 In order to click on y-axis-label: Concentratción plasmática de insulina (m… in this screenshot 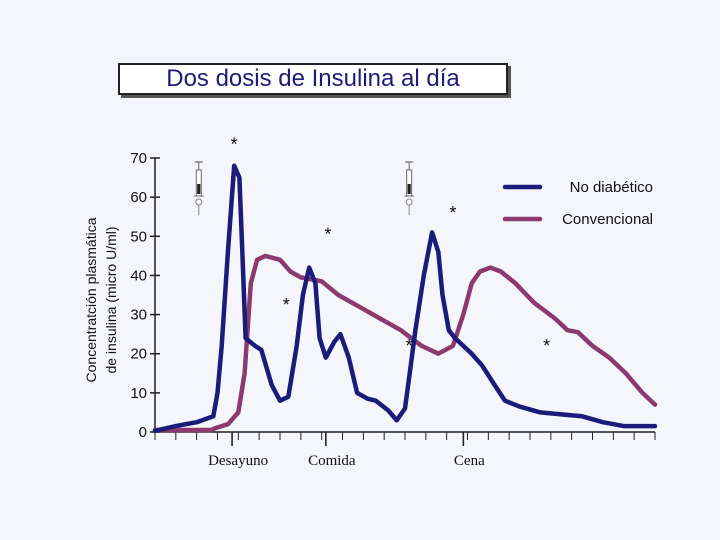, I will do `click(101, 299)`.